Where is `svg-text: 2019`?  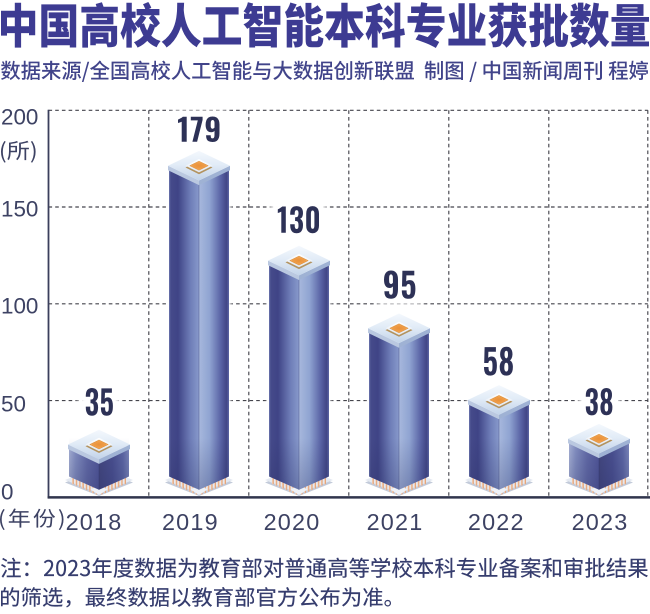 svg-text: 2019 is located at coordinates (190, 522).